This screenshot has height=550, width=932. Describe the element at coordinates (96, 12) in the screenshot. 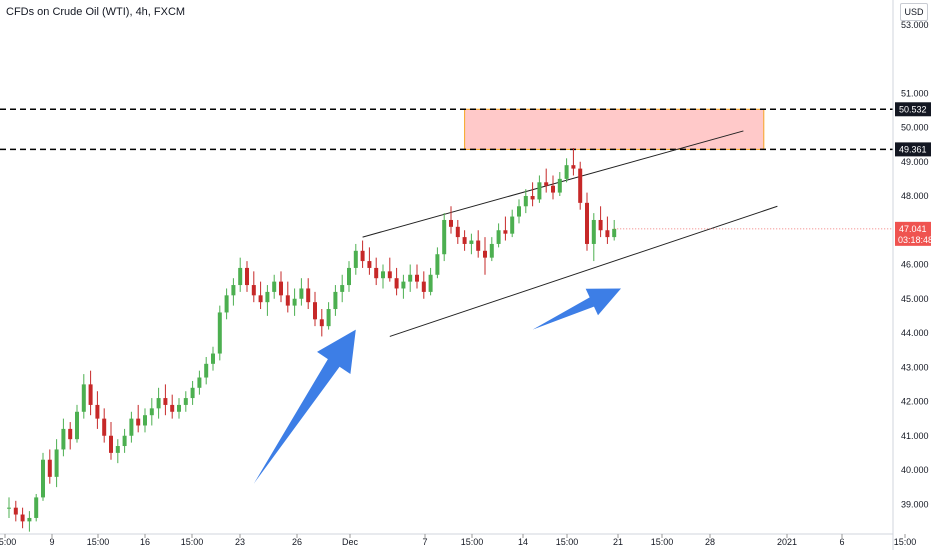

I see `chart-title: CFDs on Crude Oil (WTI), 4h, FXCM` at that location.